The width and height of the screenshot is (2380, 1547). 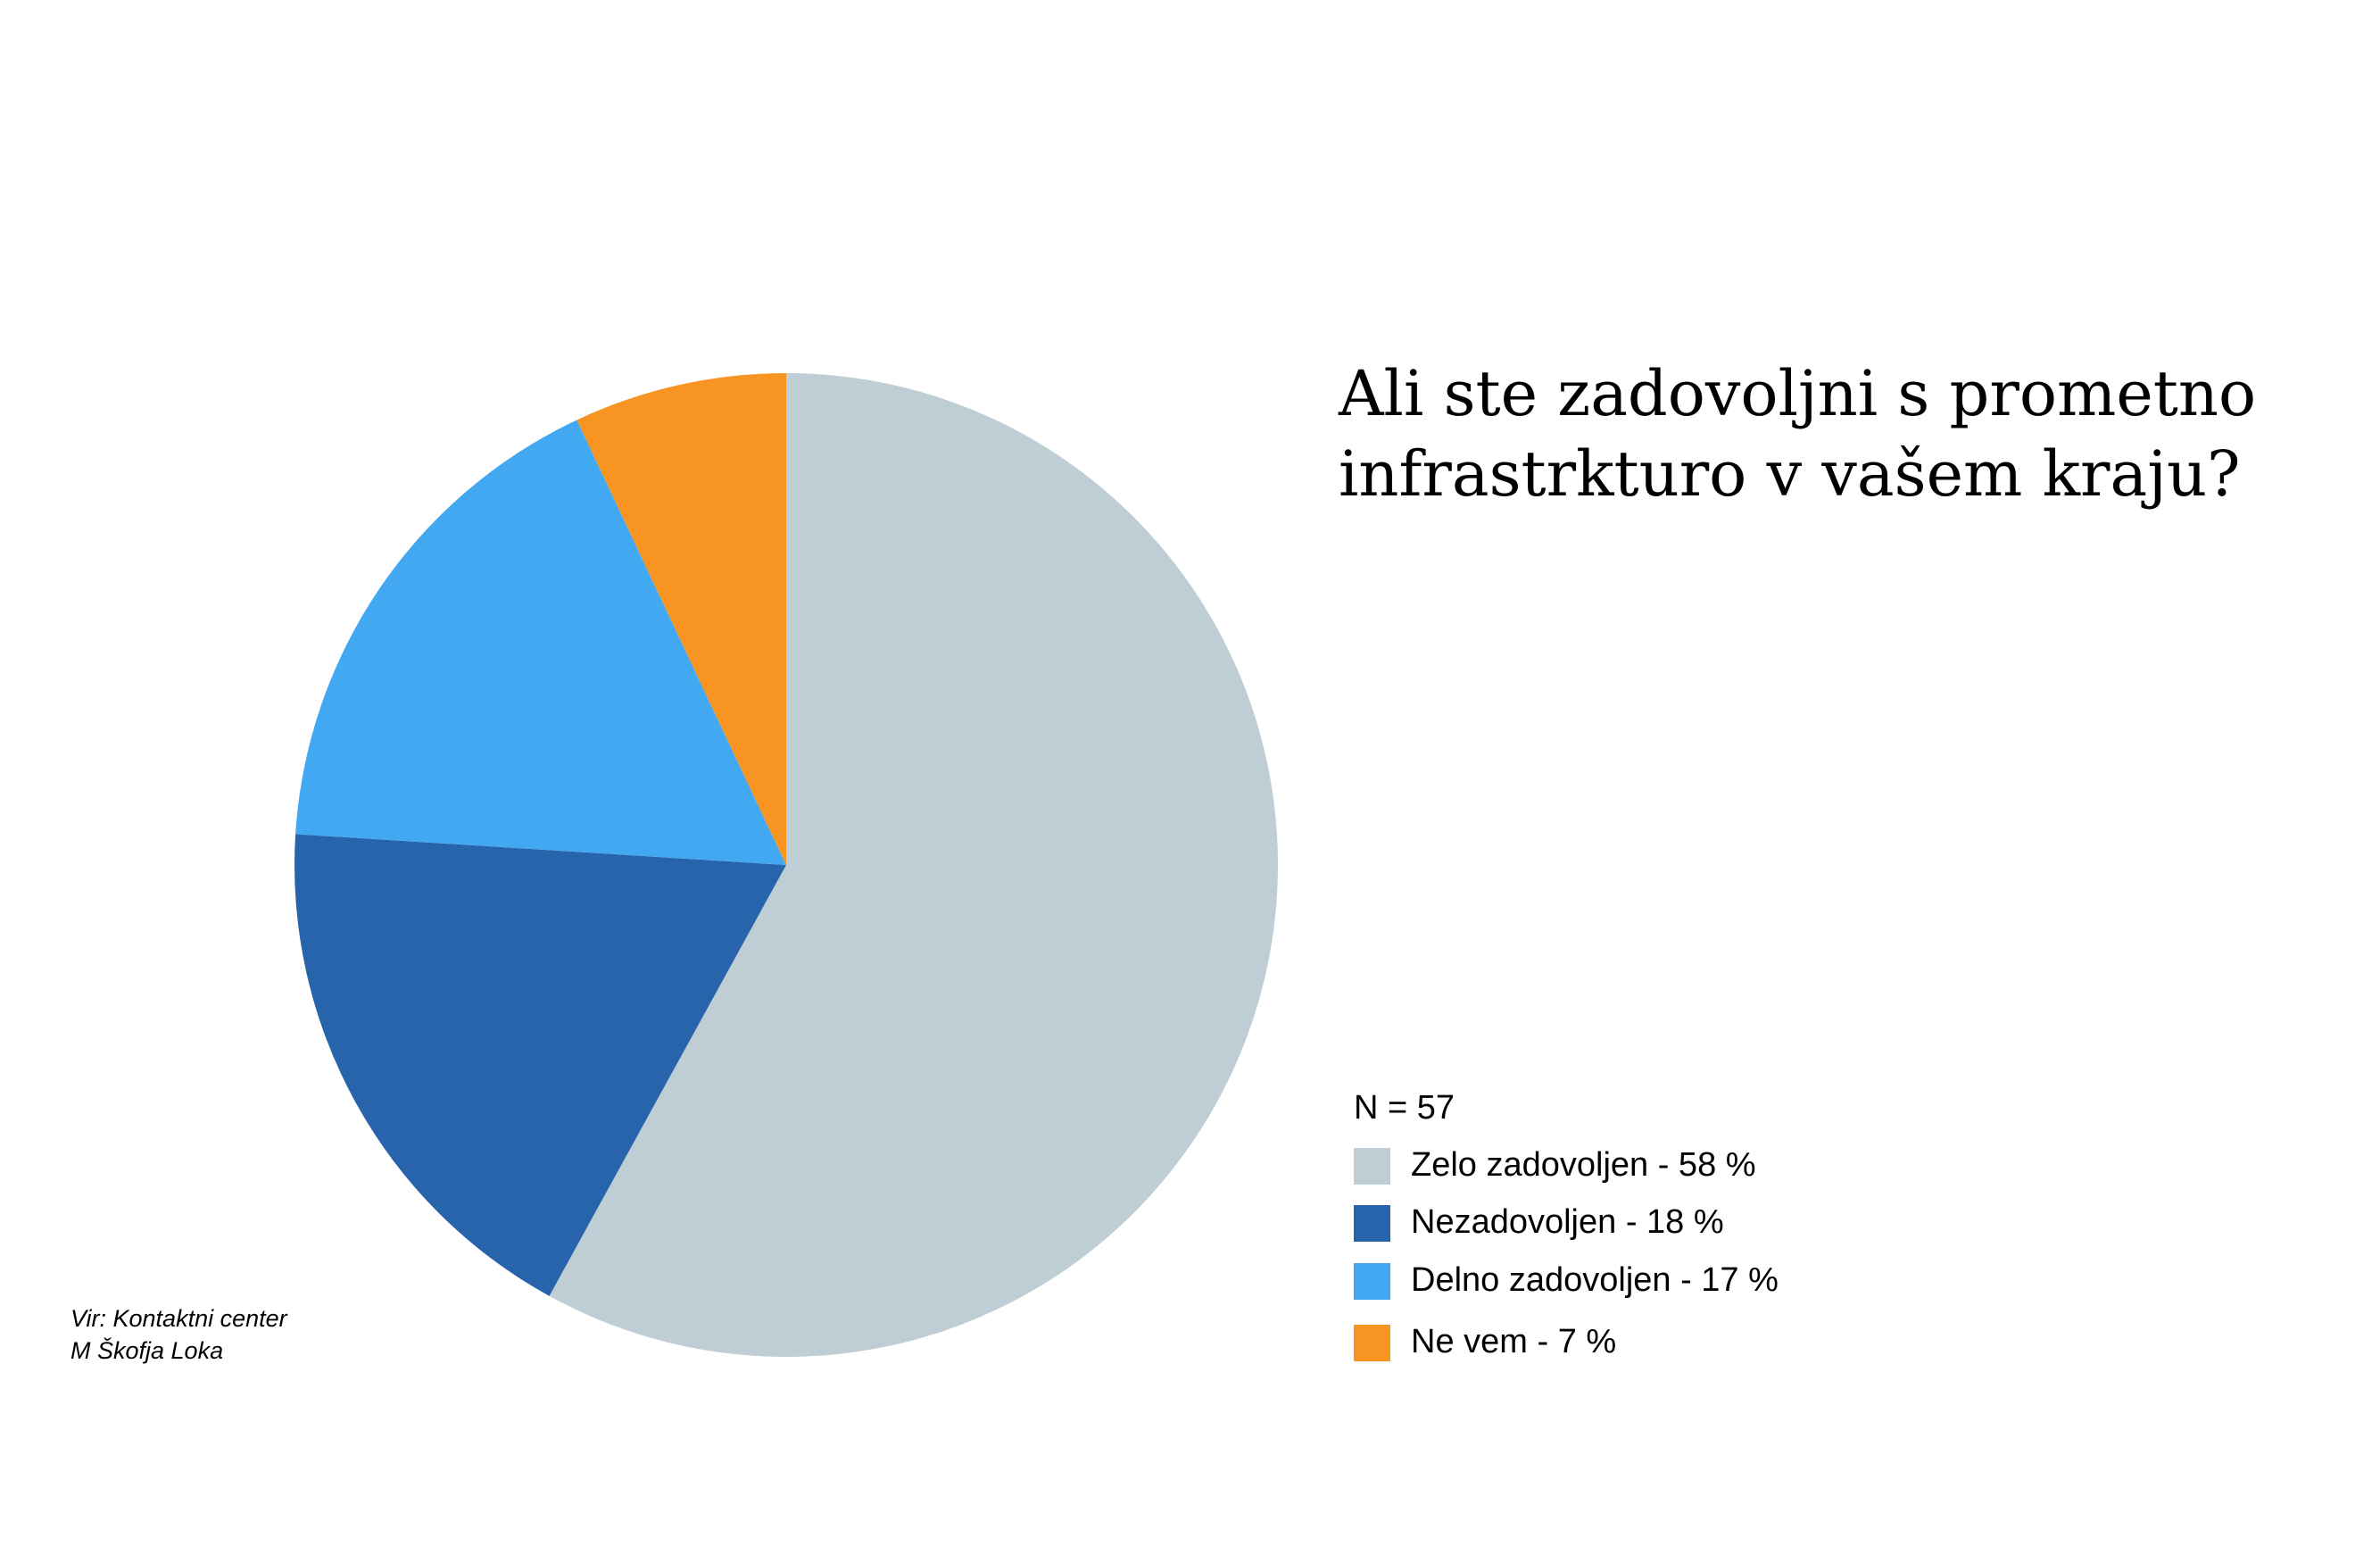 What do you see at coordinates (1583, 1165) in the screenshot?
I see `legend-label: Zelo zadovoljen - 58 %` at bounding box center [1583, 1165].